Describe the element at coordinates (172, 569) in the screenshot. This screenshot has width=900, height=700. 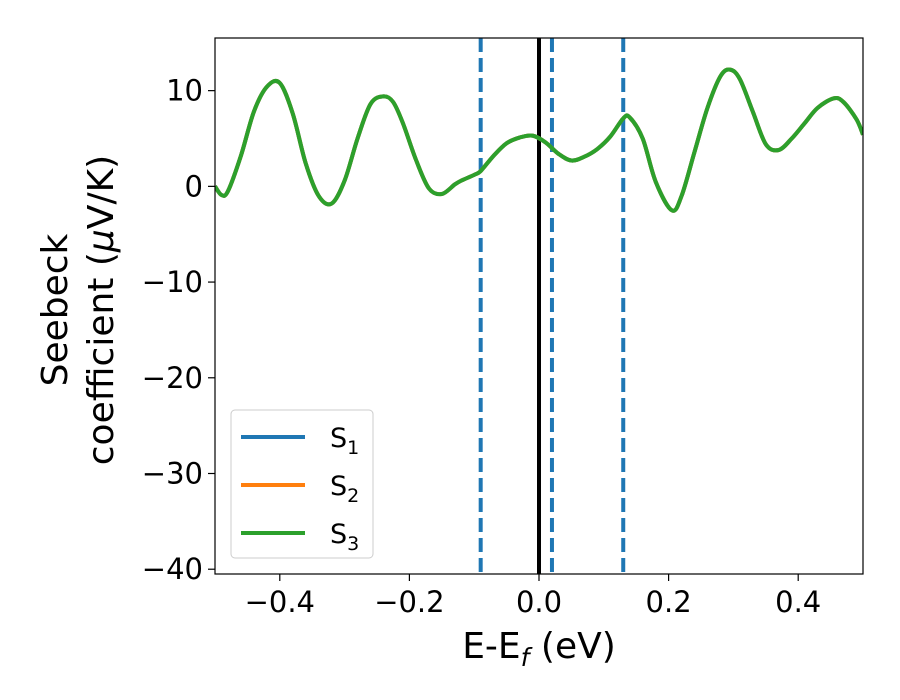
I see `y-tick-label: −40` at that location.